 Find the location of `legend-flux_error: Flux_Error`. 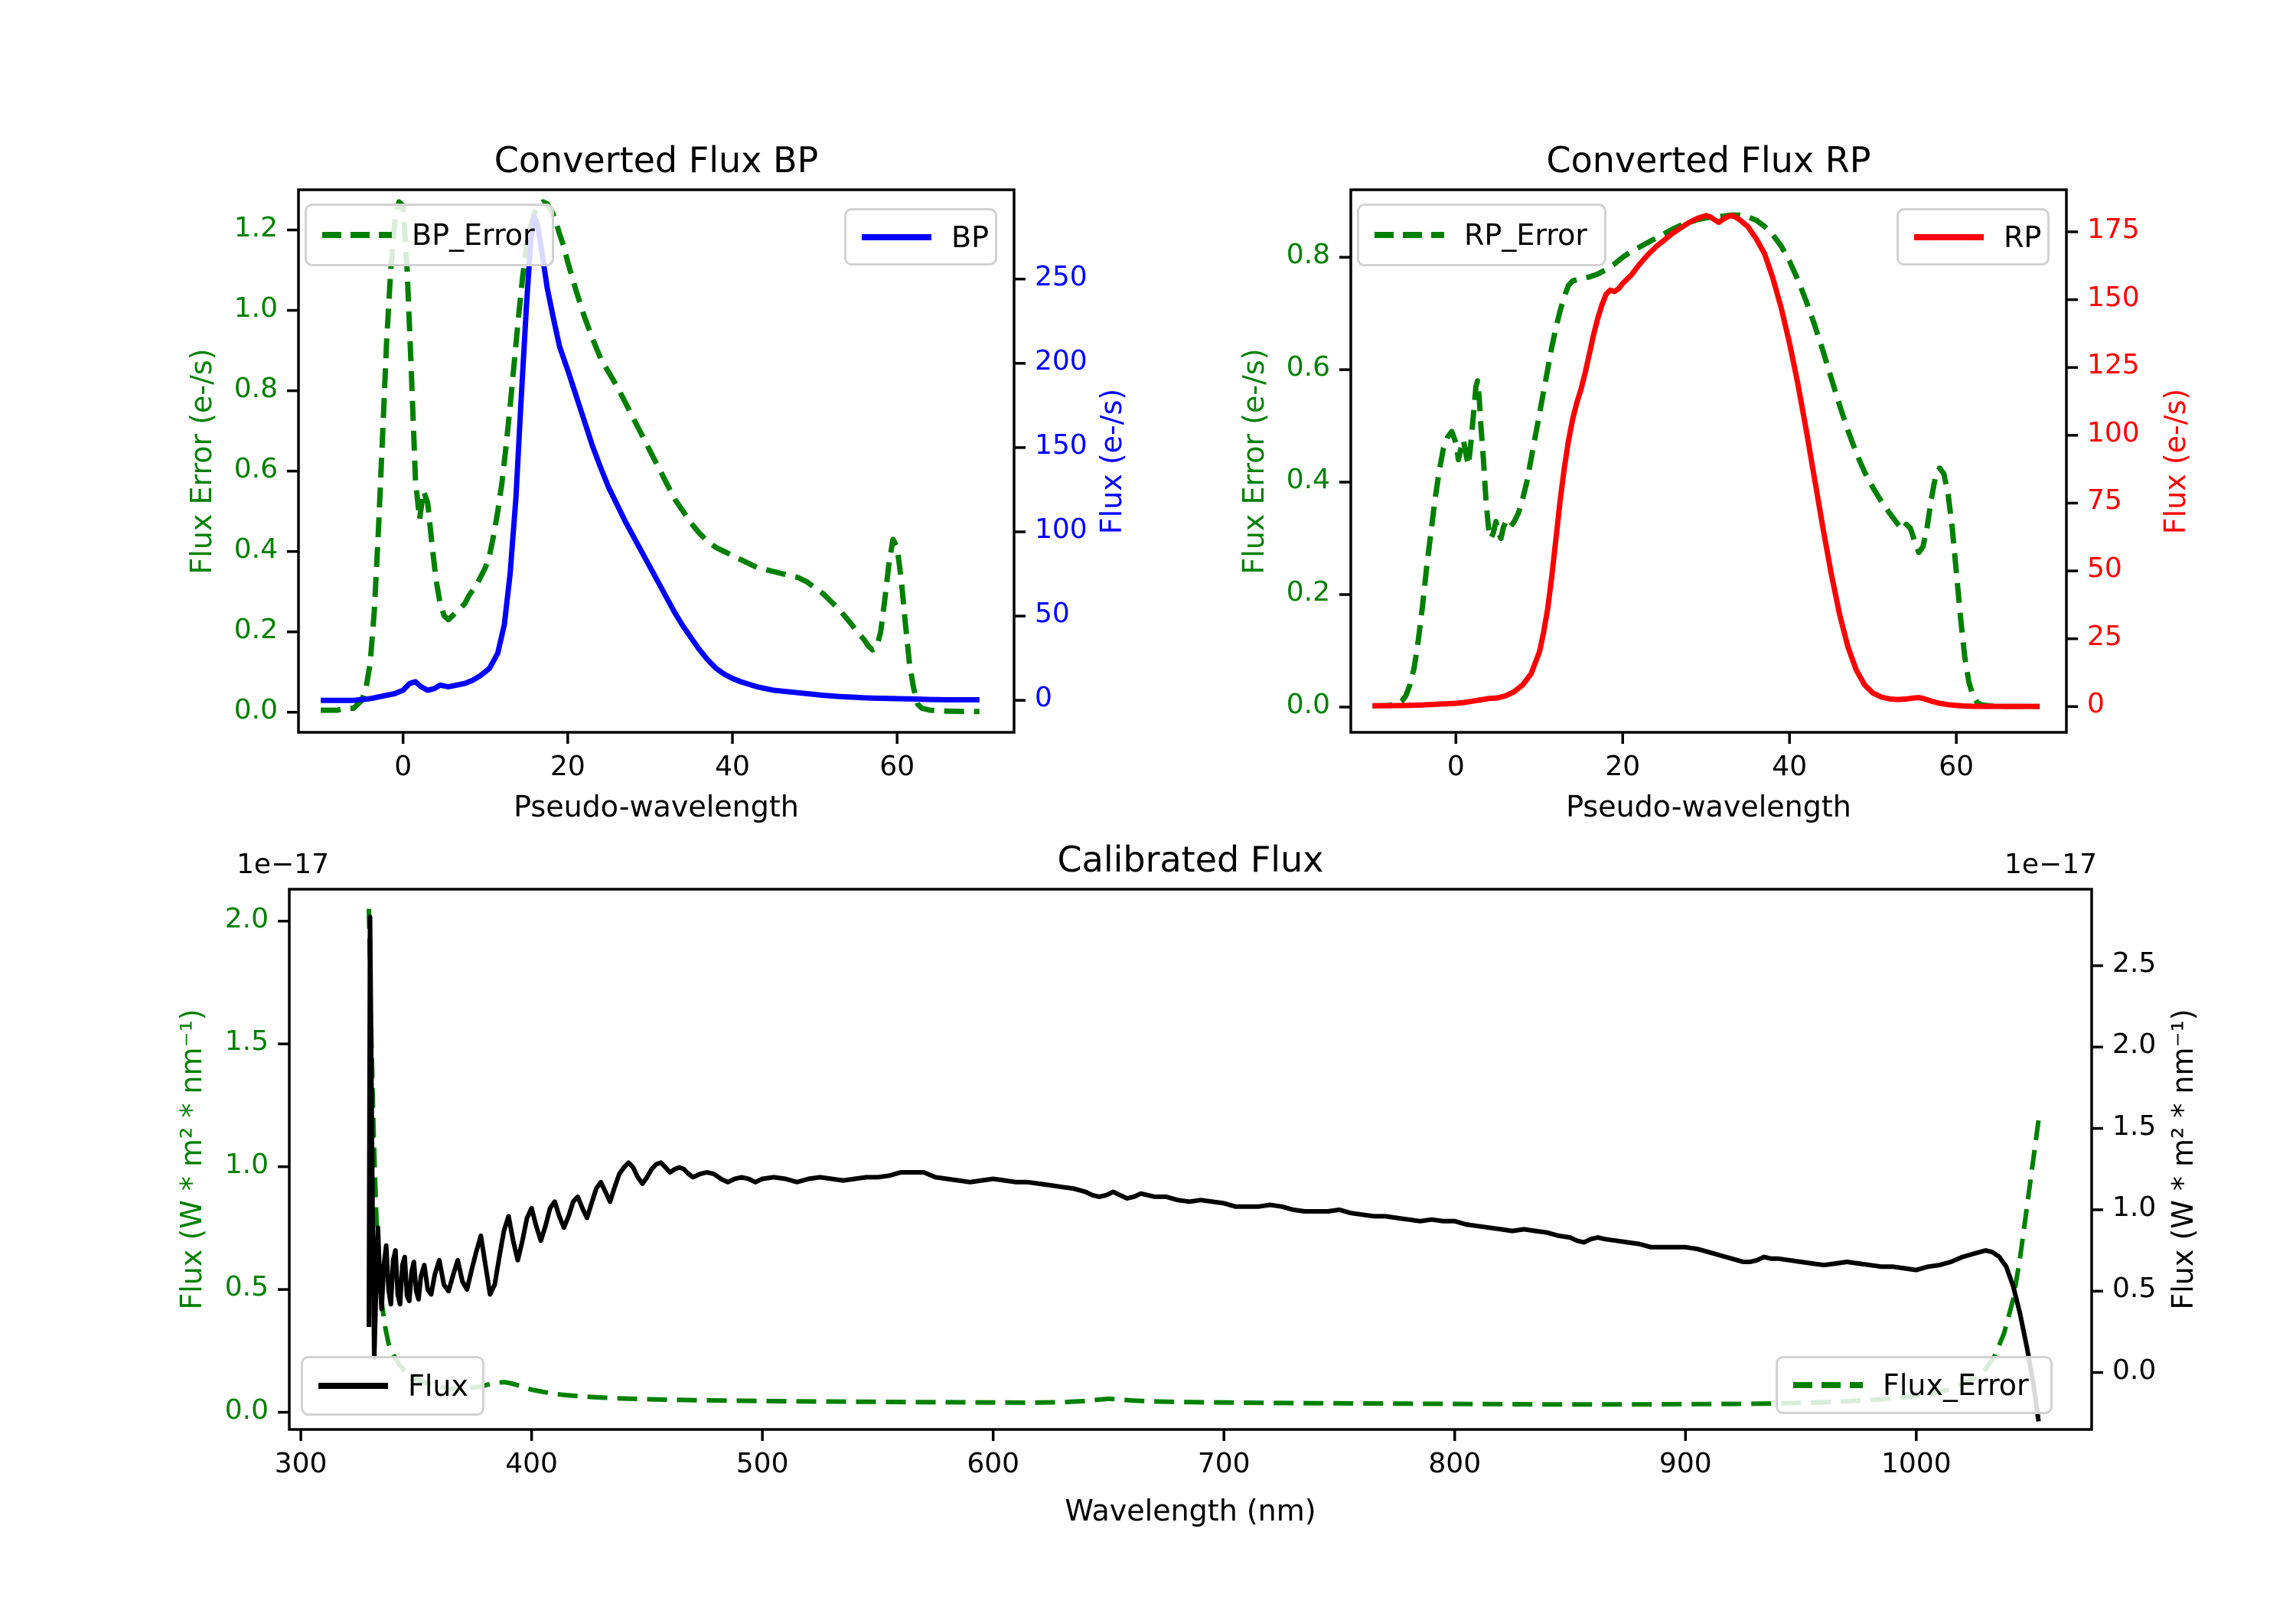

legend-flux_error: Flux_Error is located at coordinates (1914, 1385).